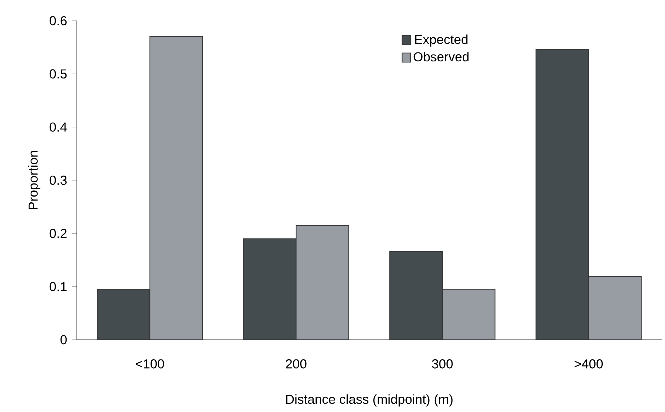 Image resolution: width=665 pixels, height=412 pixels. What do you see at coordinates (369, 400) in the screenshot?
I see `x-axis-title: Distance class (midpoint) (m)` at bounding box center [369, 400].